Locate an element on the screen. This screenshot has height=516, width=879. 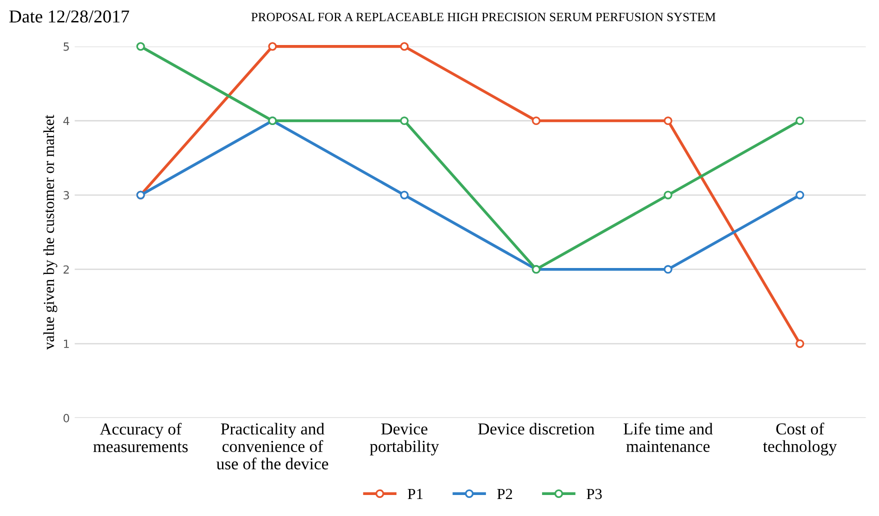
y-tick-label: 3 is located at coordinates (66, 195).